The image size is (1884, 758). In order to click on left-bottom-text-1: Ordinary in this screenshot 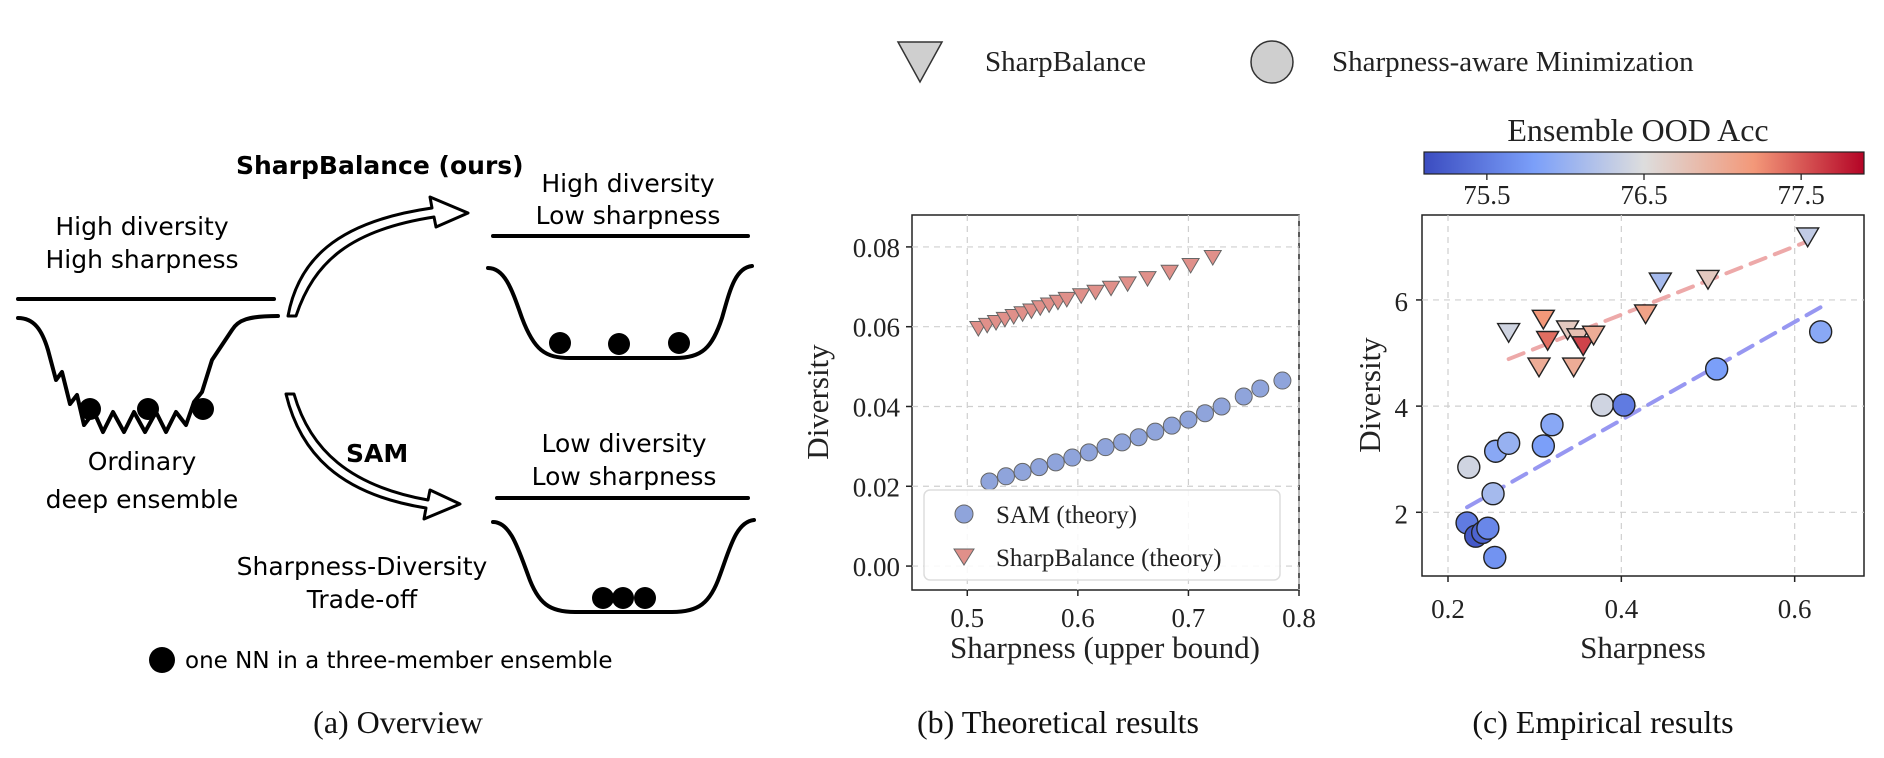, I will do `click(142, 461)`.